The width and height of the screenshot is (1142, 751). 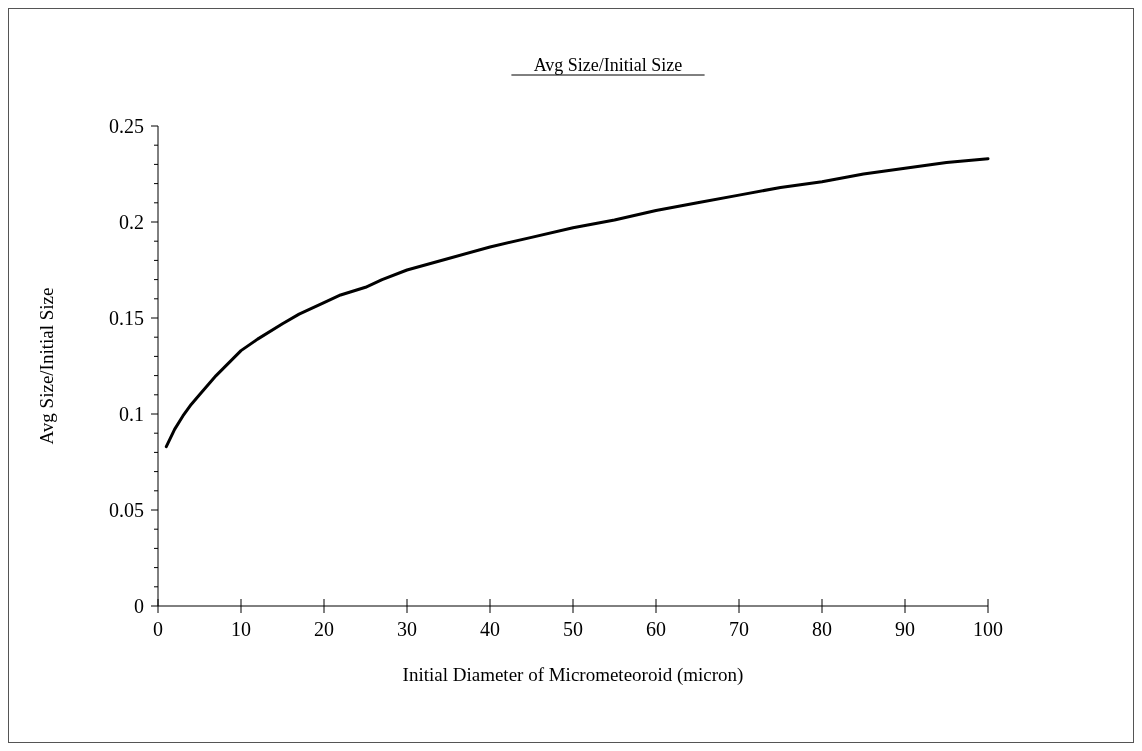 What do you see at coordinates (988, 629) in the screenshot?
I see `x-tick-label: 100` at bounding box center [988, 629].